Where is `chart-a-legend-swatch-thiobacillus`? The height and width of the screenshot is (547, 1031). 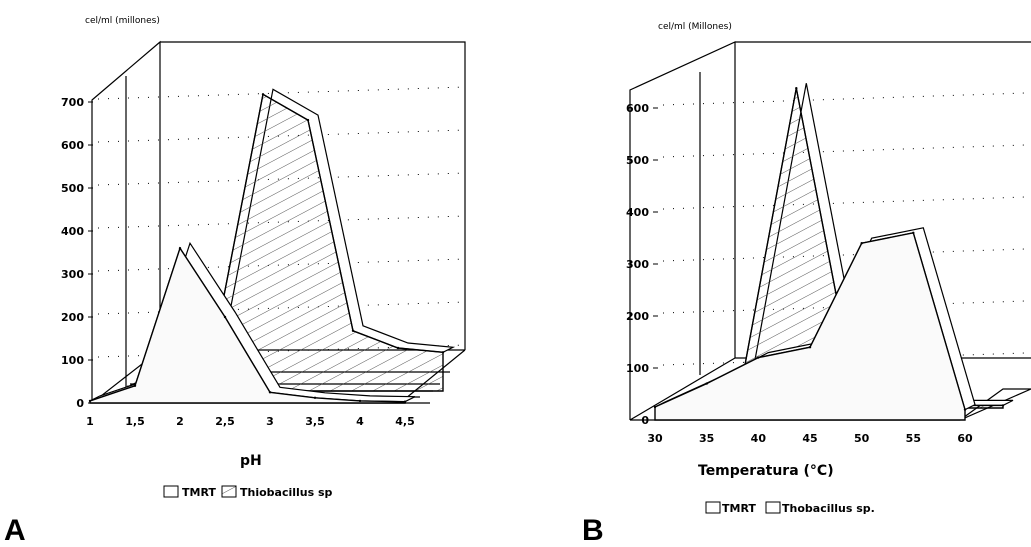
chart-a-legend-swatch-thiobacillus is located at coordinates (229, 491).